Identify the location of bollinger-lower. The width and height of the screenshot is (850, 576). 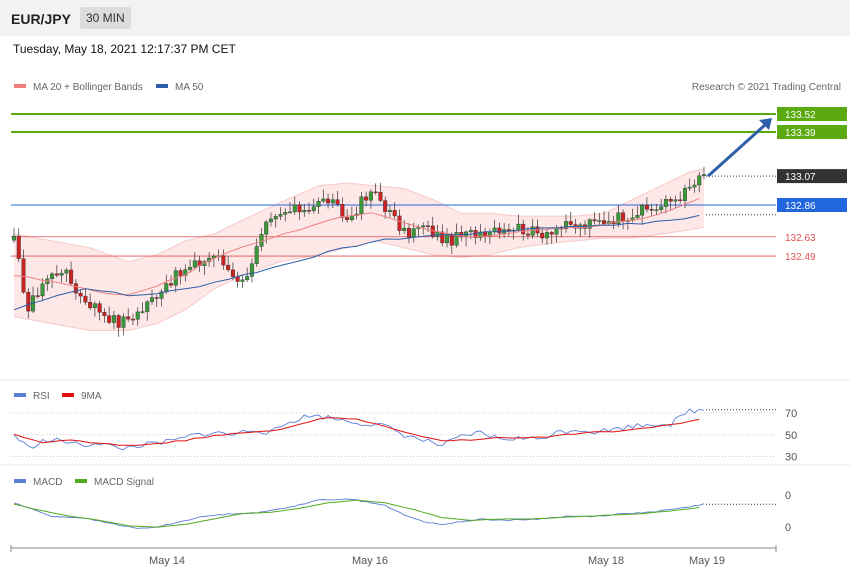
(359, 278).